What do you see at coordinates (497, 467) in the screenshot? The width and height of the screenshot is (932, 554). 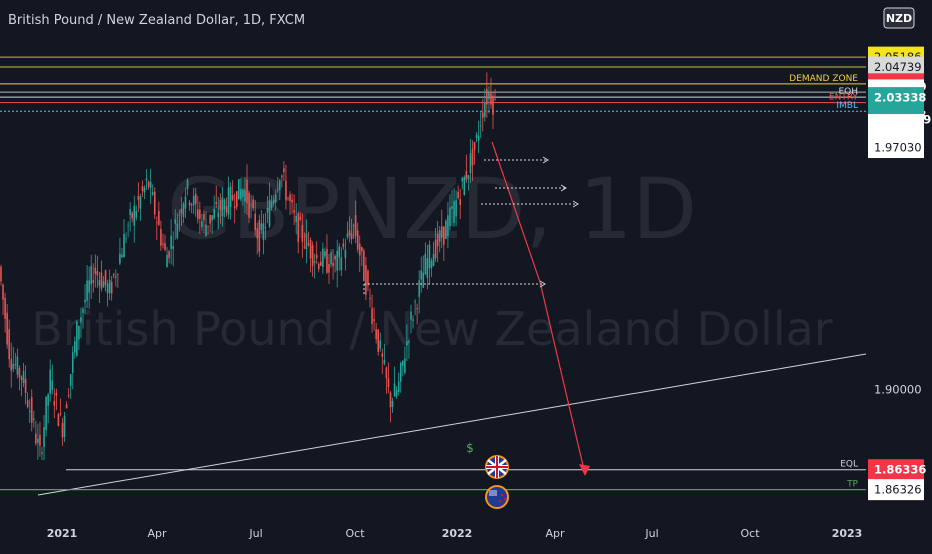 I see `gb-flag-icon` at bounding box center [497, 467].